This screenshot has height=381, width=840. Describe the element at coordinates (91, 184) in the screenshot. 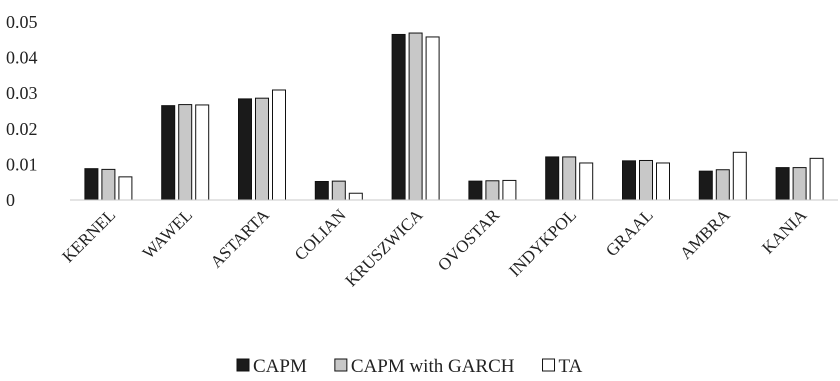

I see `bar-capm-kernel` at that location.